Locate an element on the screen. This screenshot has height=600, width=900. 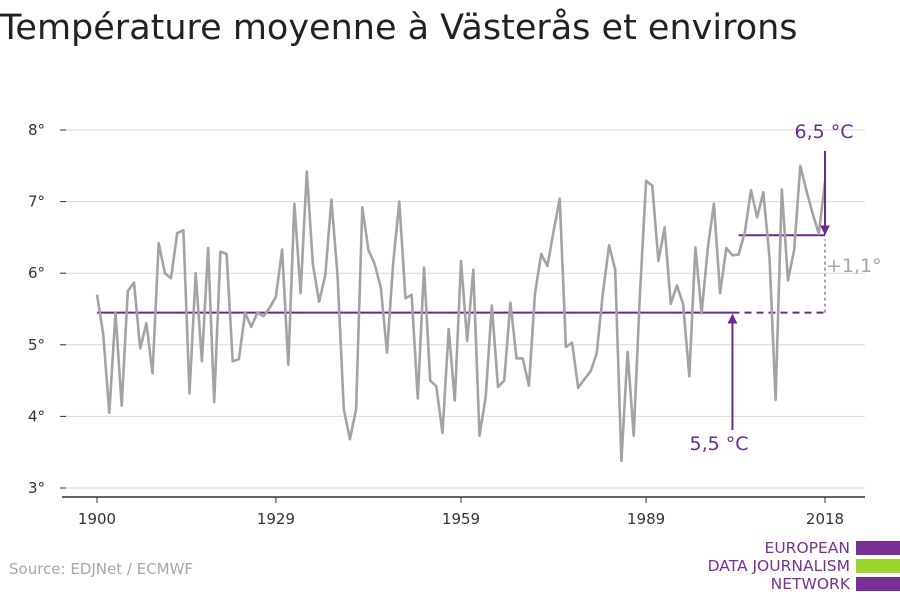
reference-lines is located at coordinates (461, 274).